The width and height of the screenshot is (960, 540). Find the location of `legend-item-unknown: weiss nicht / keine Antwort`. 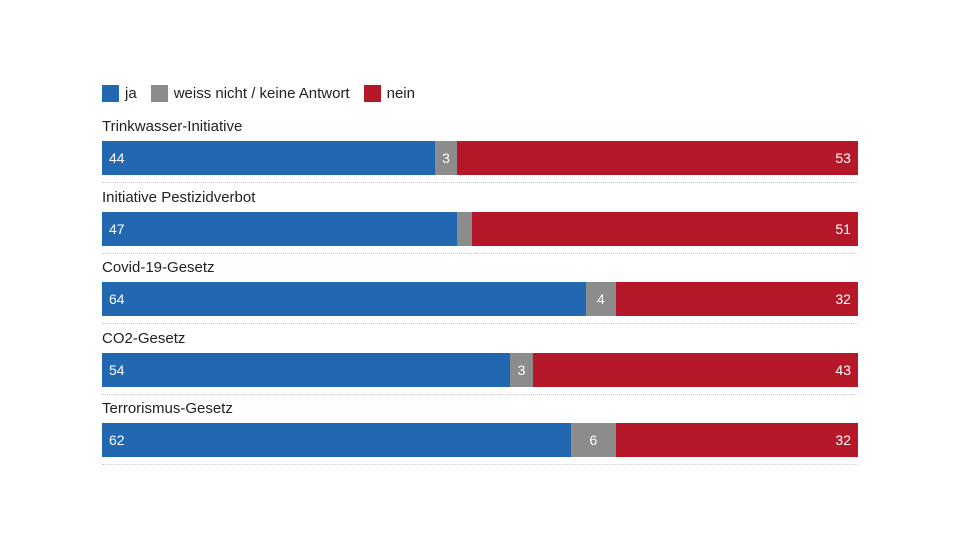

legend-item-unknown: weiss nicht / keine Antwort is located at coordinates (250, 93).